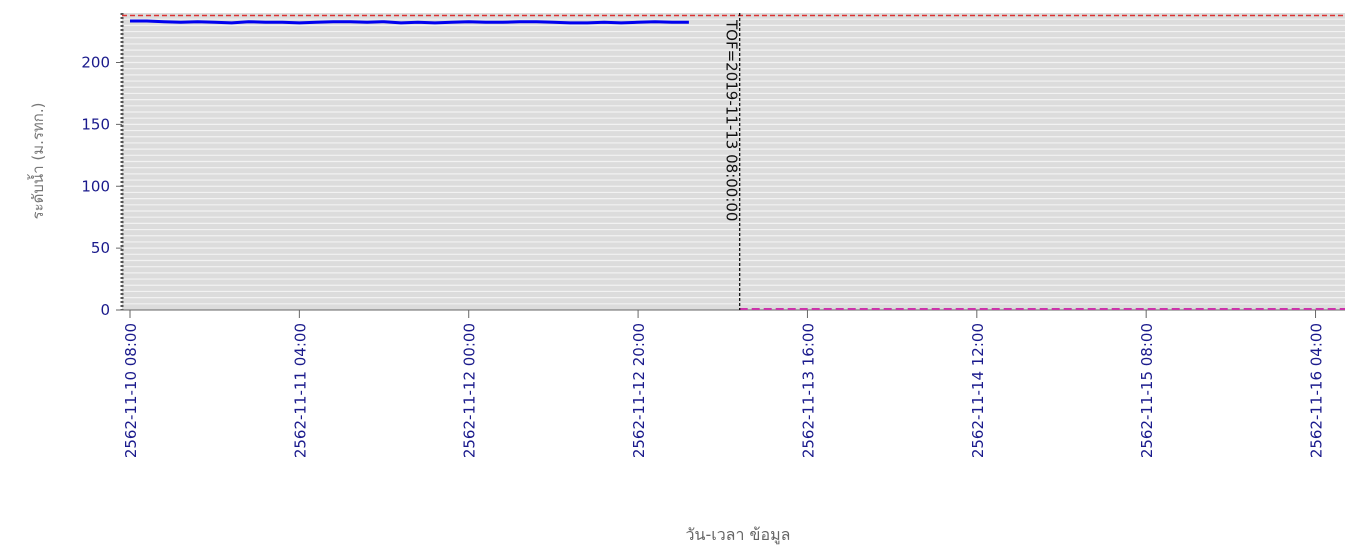 Image resolution: width=1345 pixels, height=549 pixels. I want to click on y-axis-label: ระดับน้ำ (ม.รทก.), so click(37, 161).